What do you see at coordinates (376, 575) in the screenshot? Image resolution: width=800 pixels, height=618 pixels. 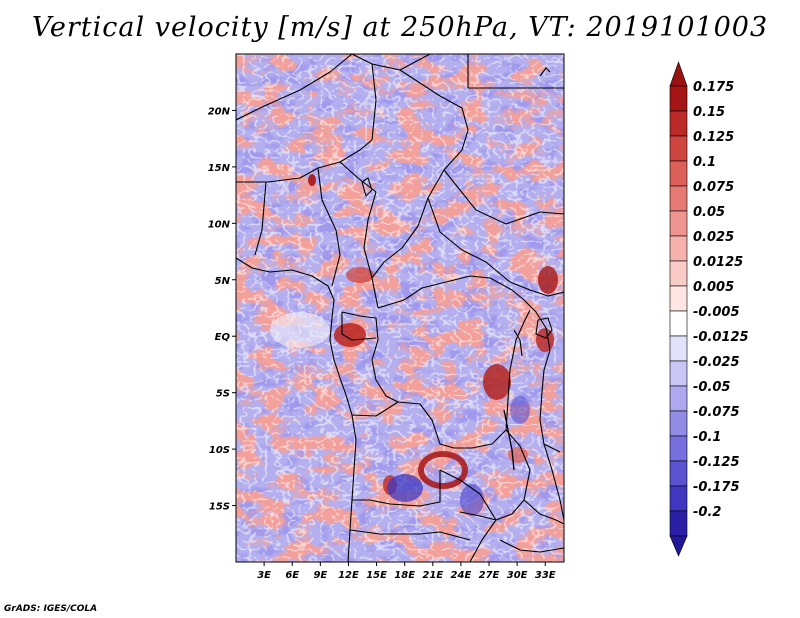 I see `lon-tick-label: 15E` at bounding box center [376, 575].